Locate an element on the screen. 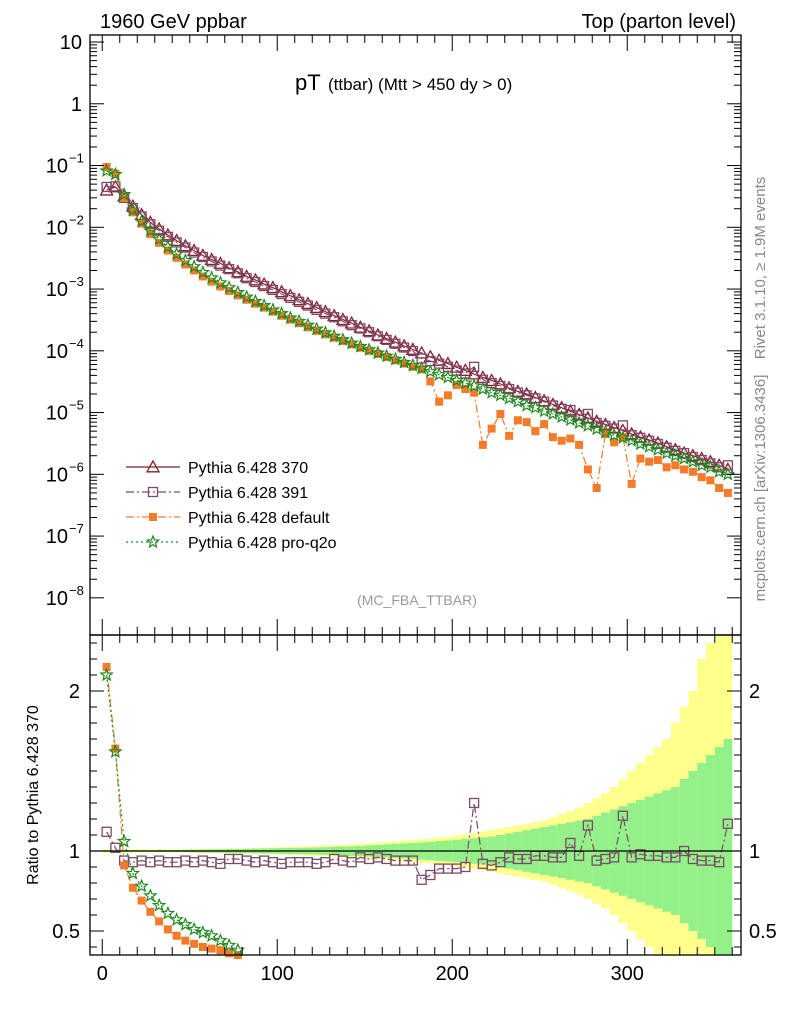 The image size is (786, 1024). ratio-y-tick-label: 2 is located at coordinates (74, 692).